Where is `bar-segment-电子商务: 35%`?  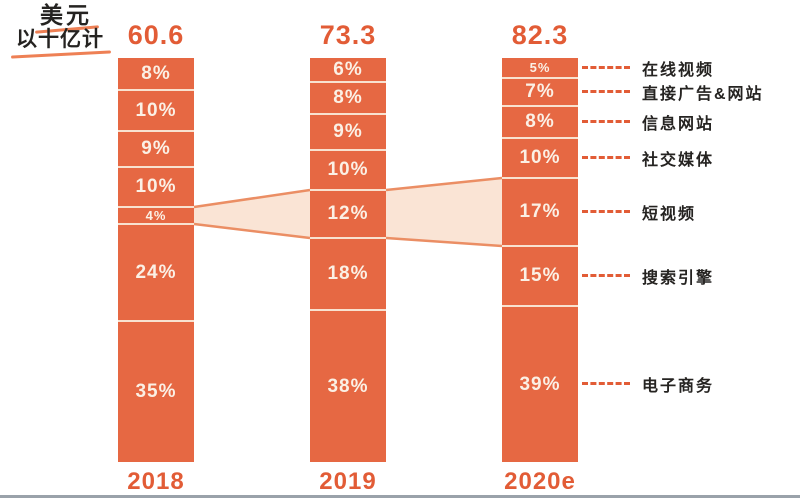
bar-segment-电子商务: 35% is located at coordinates (156, 392).